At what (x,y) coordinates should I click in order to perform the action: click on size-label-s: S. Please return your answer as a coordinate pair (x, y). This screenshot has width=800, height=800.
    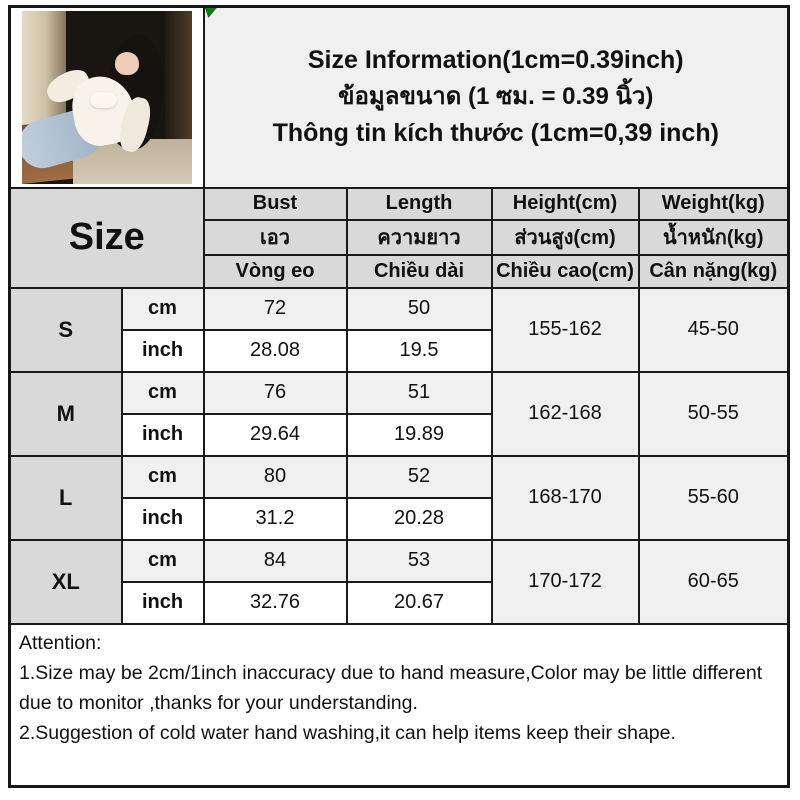
    Looking at the image, I should click on (65, 329).